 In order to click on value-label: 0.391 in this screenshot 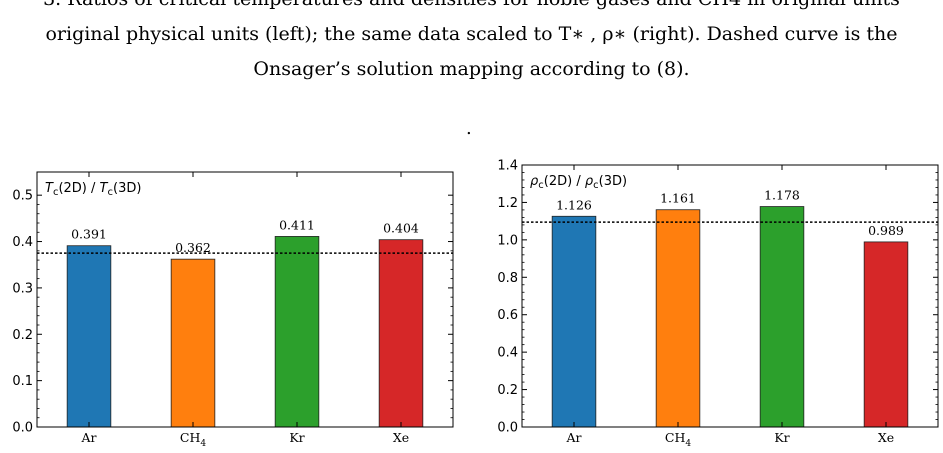, I will do `click(89, 234)`.